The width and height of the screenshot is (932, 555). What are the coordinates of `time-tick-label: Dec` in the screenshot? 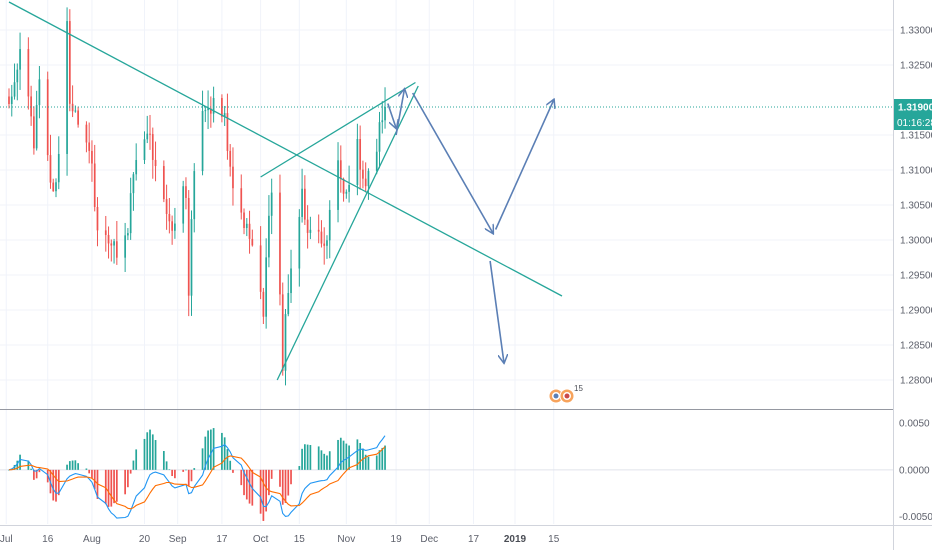 It's located at (429, 539).